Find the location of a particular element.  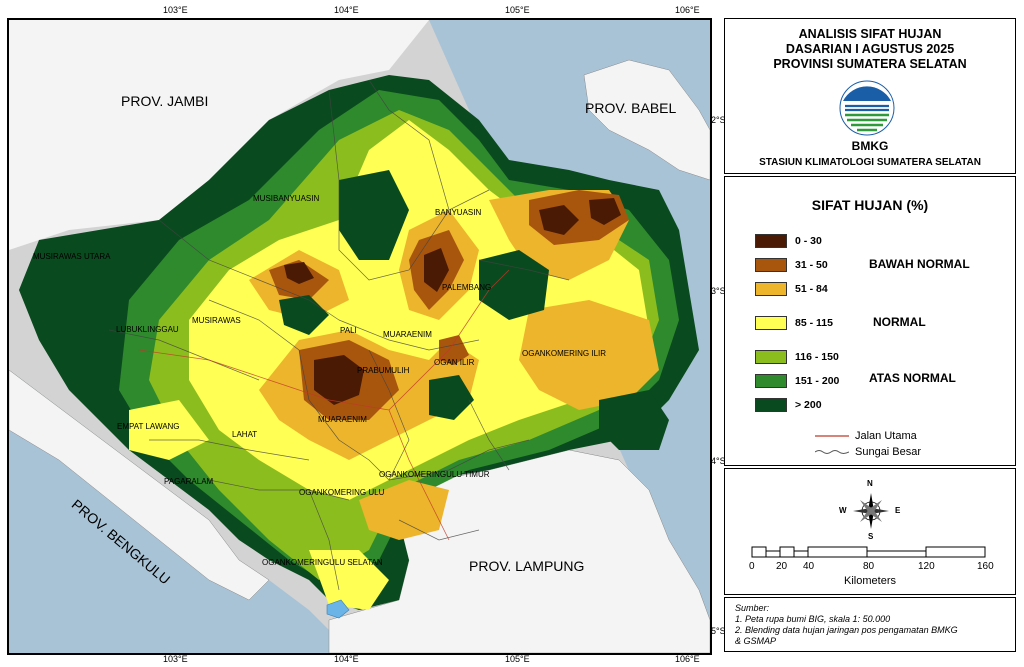

regency-label: MUSIRAWAS UTARA is located at coordinates (72, 256).